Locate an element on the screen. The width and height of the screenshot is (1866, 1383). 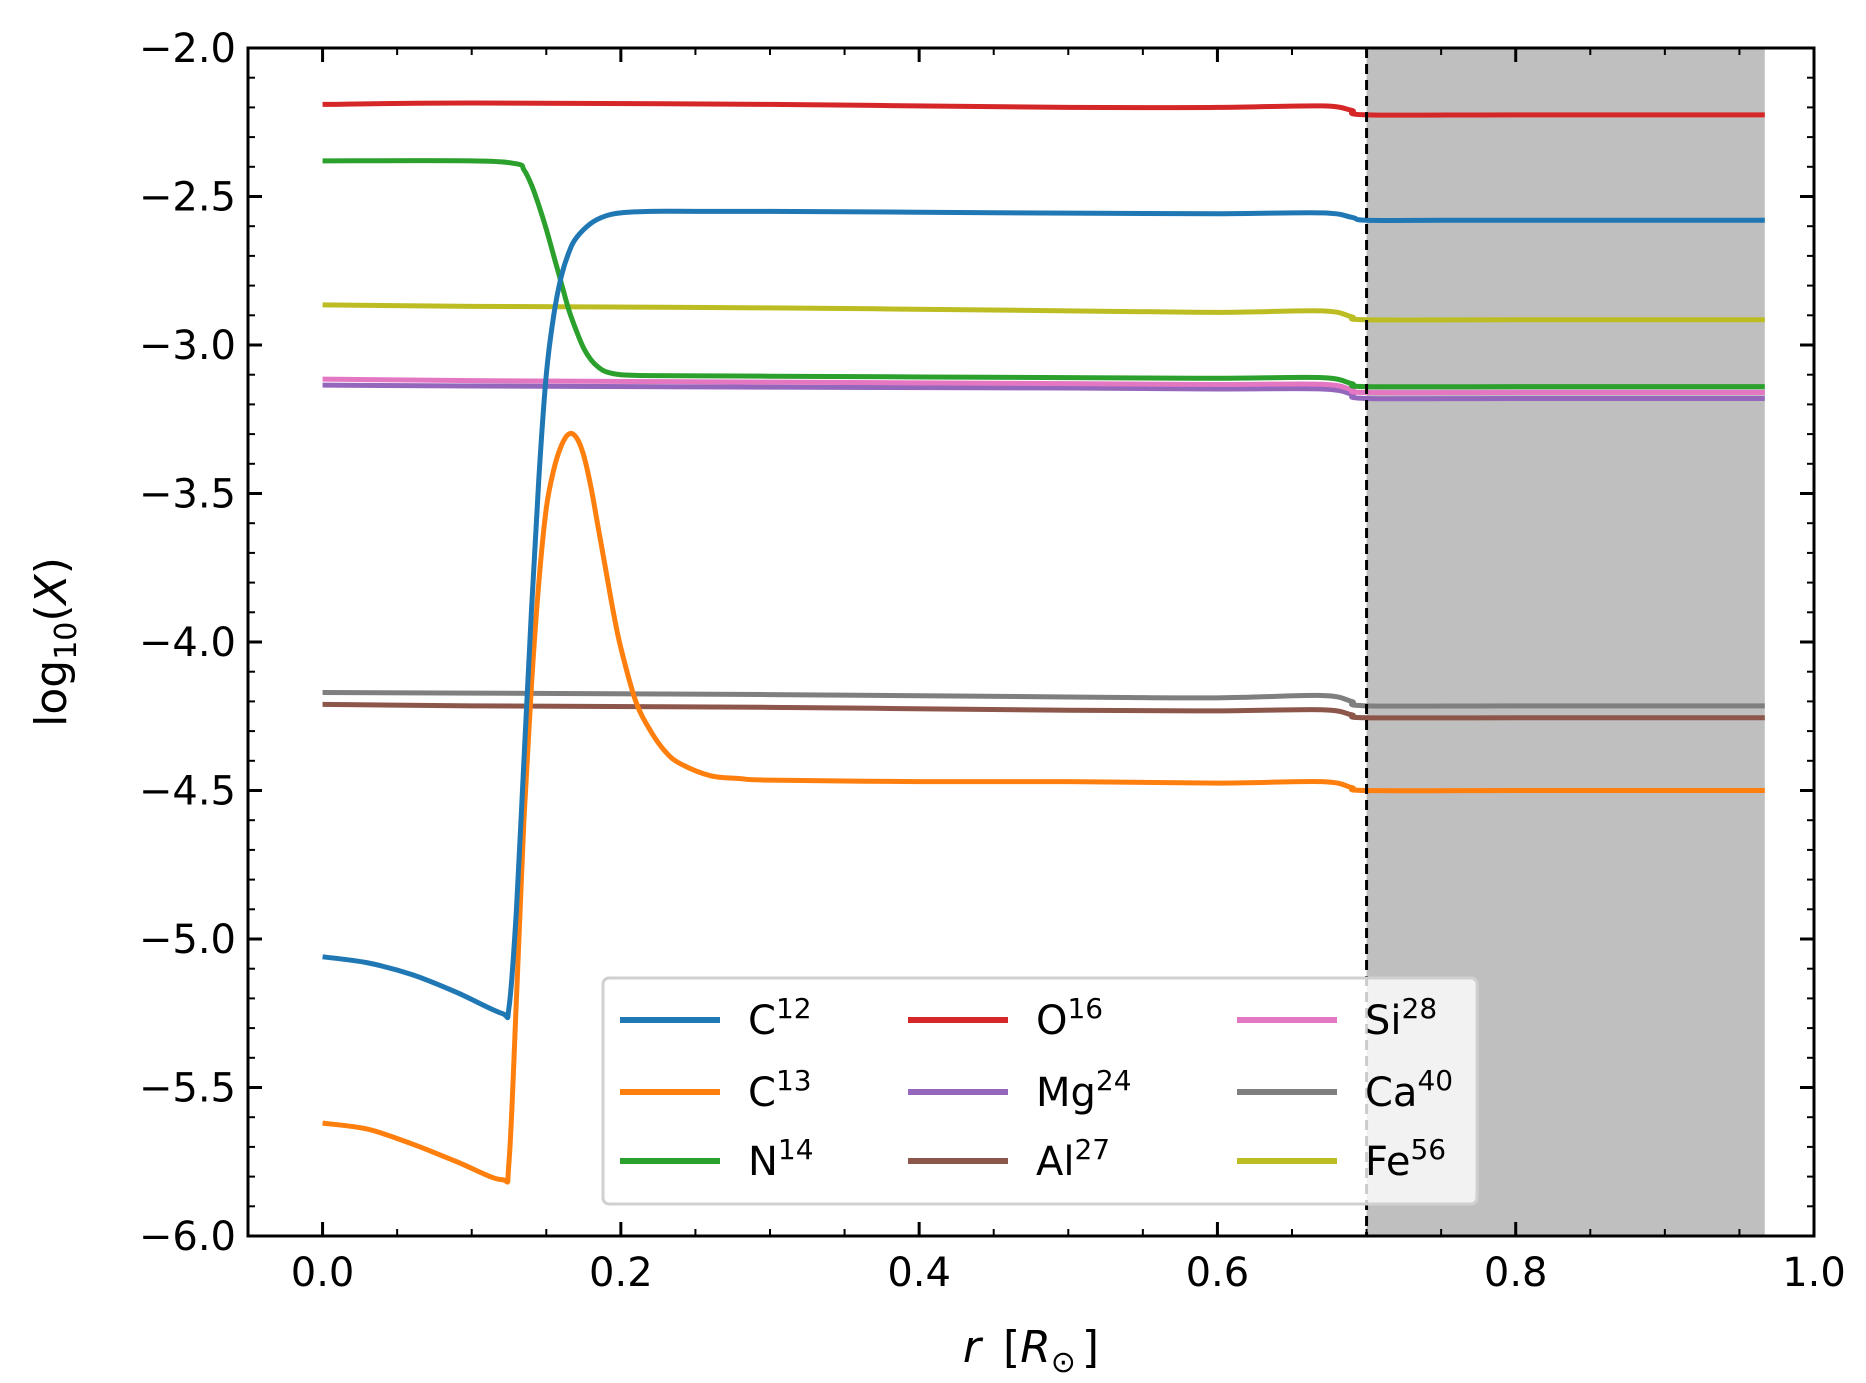
x-tick-label: 0.2 is located at coordinates (621, 1273).